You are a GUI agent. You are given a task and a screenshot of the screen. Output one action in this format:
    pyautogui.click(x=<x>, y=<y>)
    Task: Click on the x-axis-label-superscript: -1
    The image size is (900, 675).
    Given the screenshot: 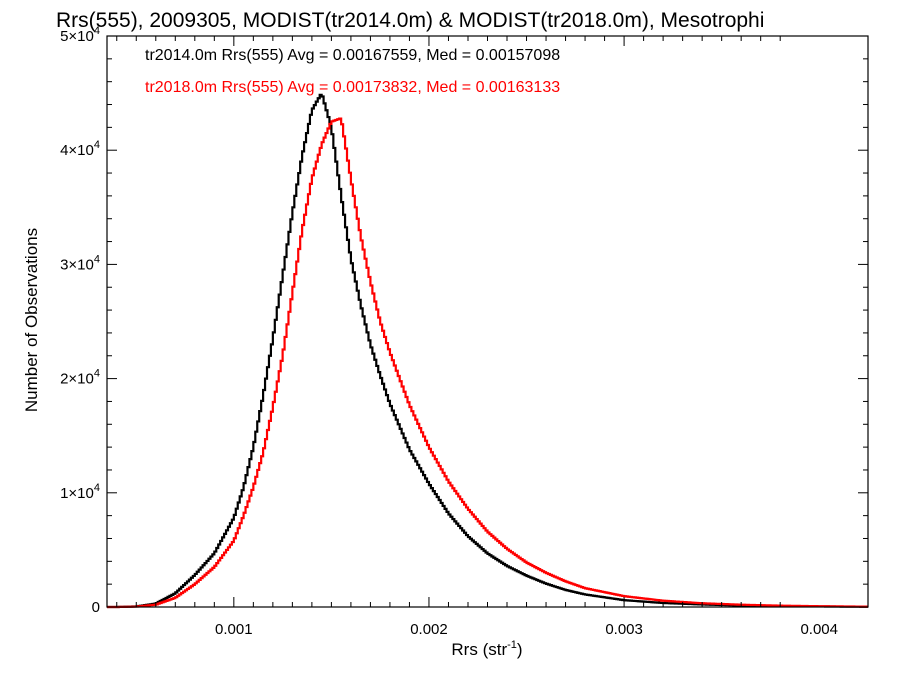 What is the action you would take?
    pyautogui.click(x=512, y=645)
    